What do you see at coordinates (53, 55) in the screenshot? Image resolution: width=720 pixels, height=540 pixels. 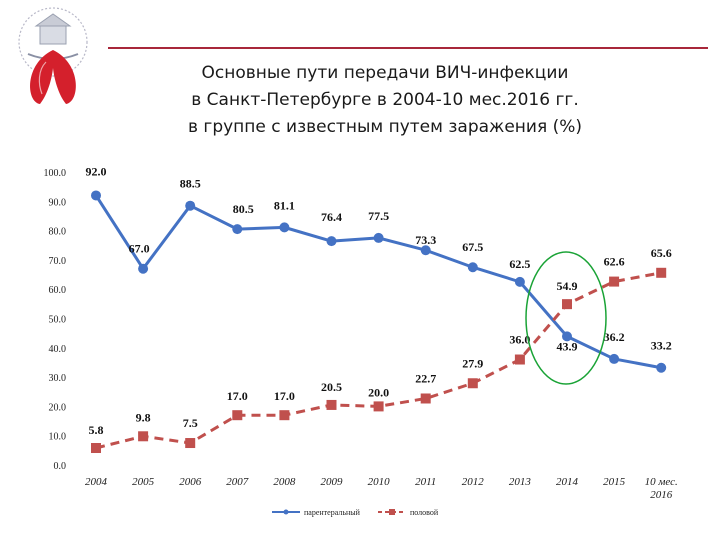 I see `city-emblem-logo` at bounding box center [53, 55].